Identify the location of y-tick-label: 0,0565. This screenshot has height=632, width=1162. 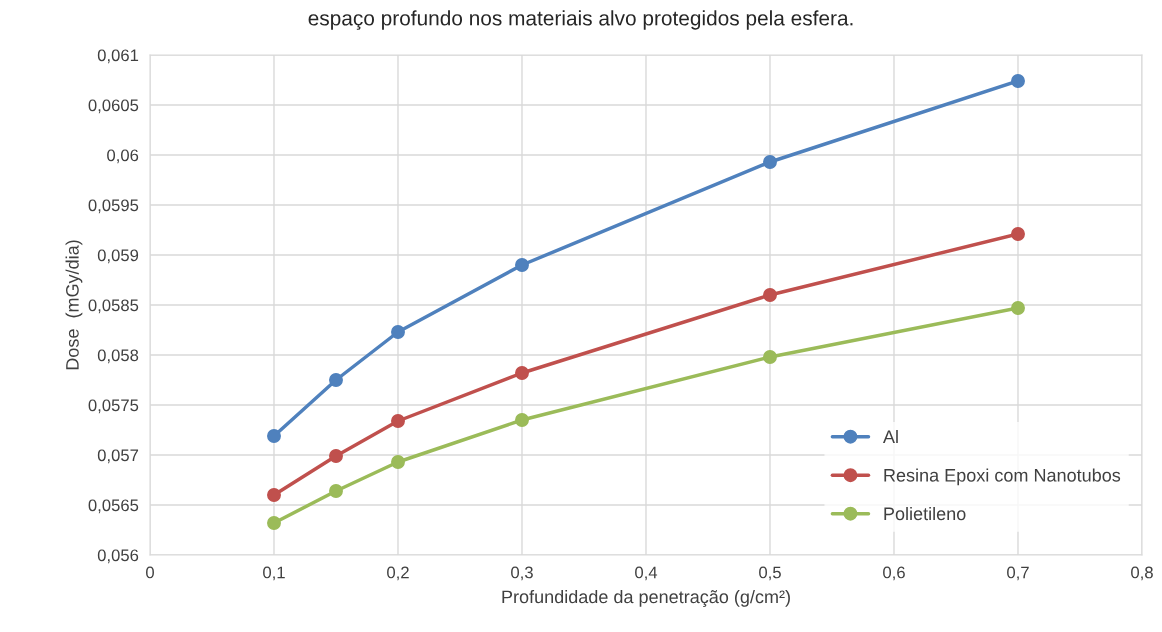
(113, 506).